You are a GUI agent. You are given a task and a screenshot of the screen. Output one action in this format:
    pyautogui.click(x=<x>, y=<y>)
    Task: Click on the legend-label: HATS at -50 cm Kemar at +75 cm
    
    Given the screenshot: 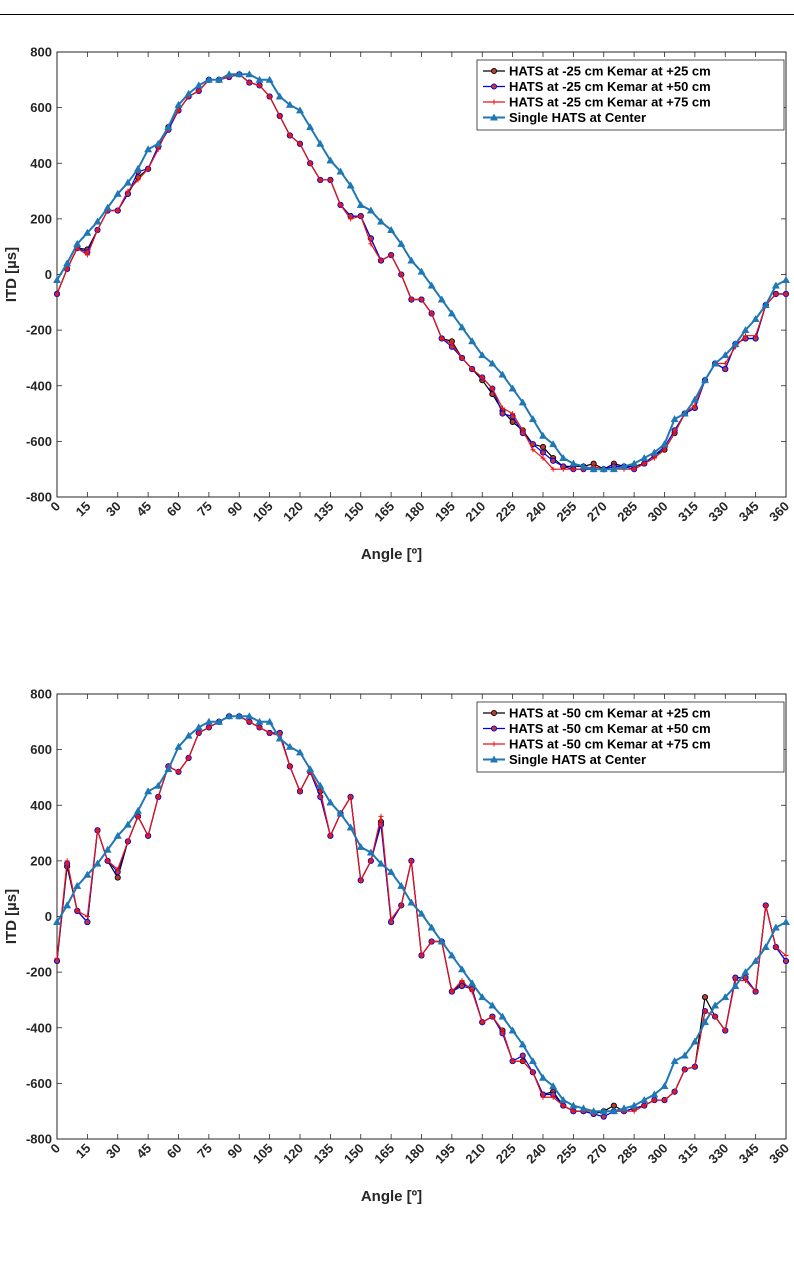 What is the action you would take?
    pyautogui.click(x=610, y=744)
    